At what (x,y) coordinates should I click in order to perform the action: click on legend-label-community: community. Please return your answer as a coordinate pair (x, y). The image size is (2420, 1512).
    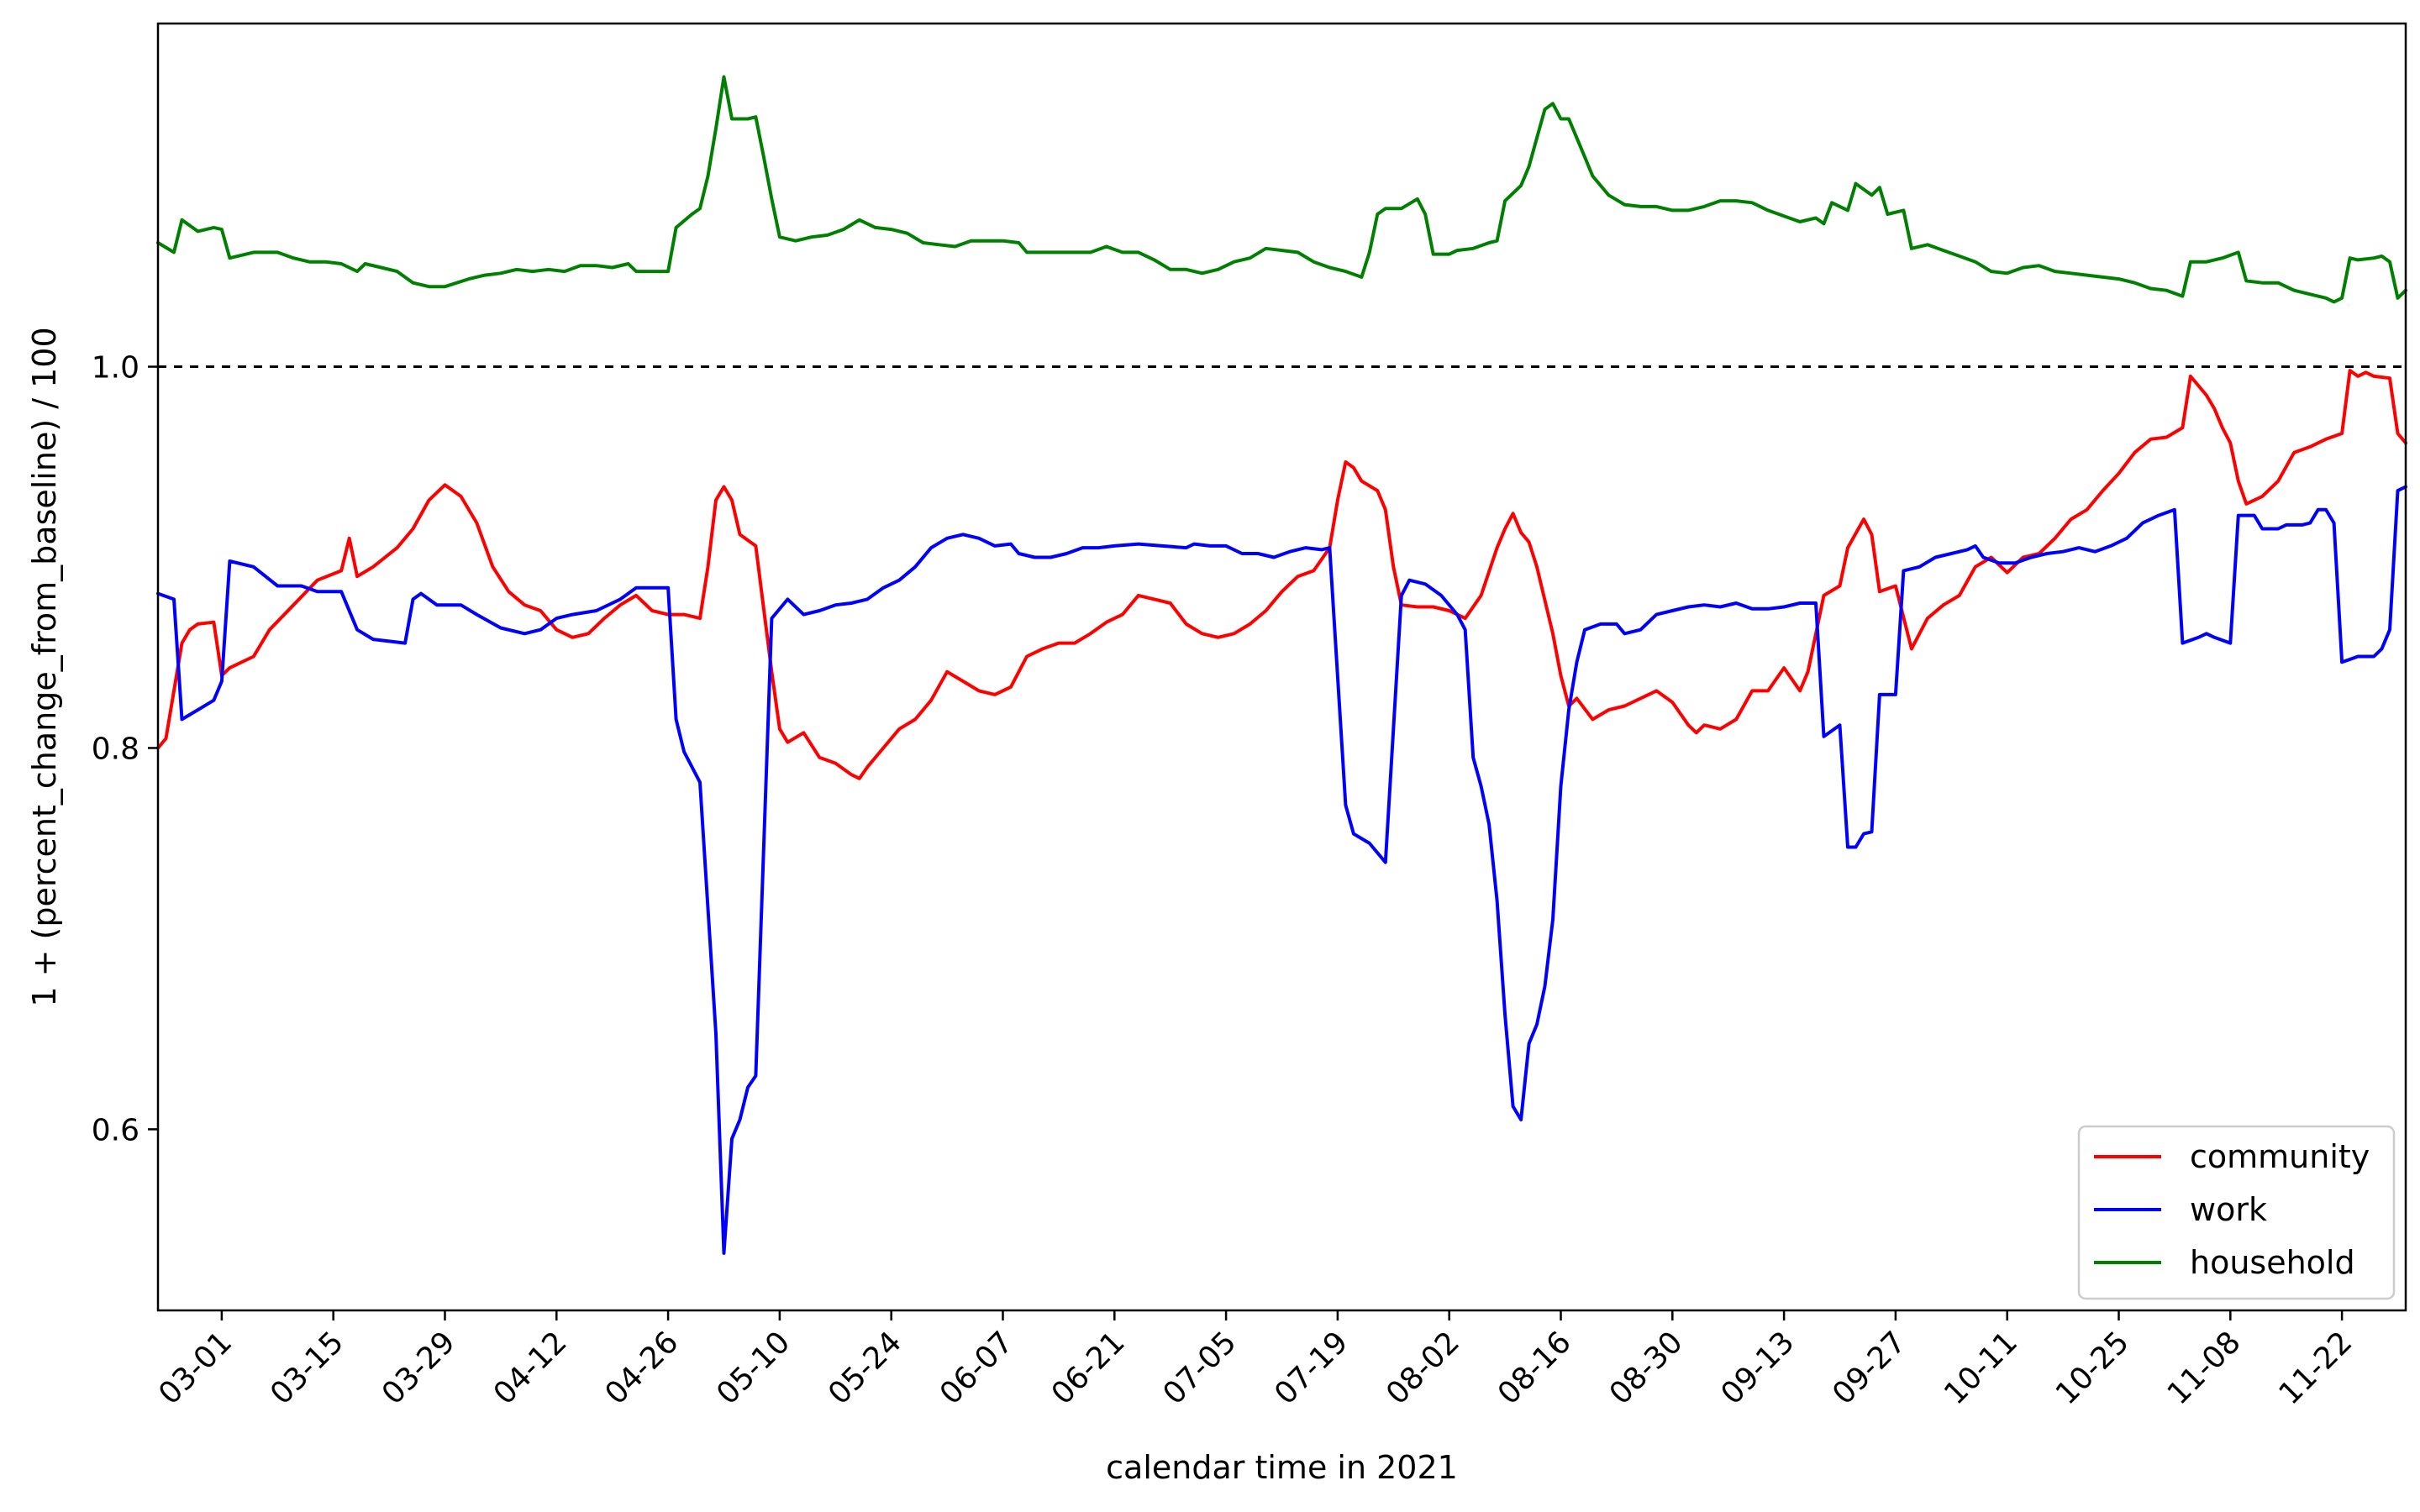
    Looking at the image, I should click on (2280, 1156).